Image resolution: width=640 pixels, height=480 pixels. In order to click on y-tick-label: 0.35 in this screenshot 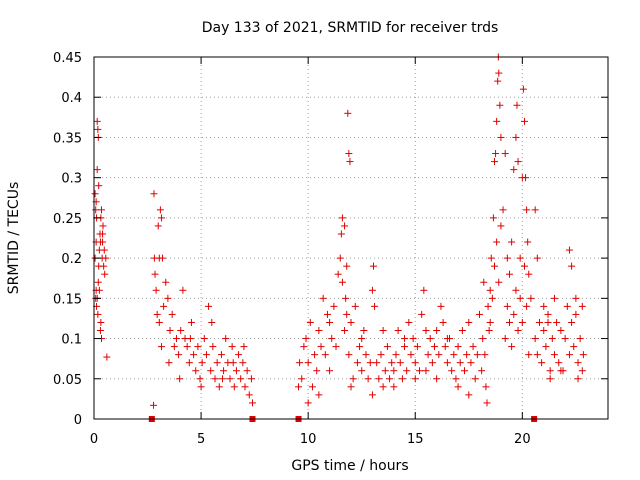, I will do `click(67, 138)`.